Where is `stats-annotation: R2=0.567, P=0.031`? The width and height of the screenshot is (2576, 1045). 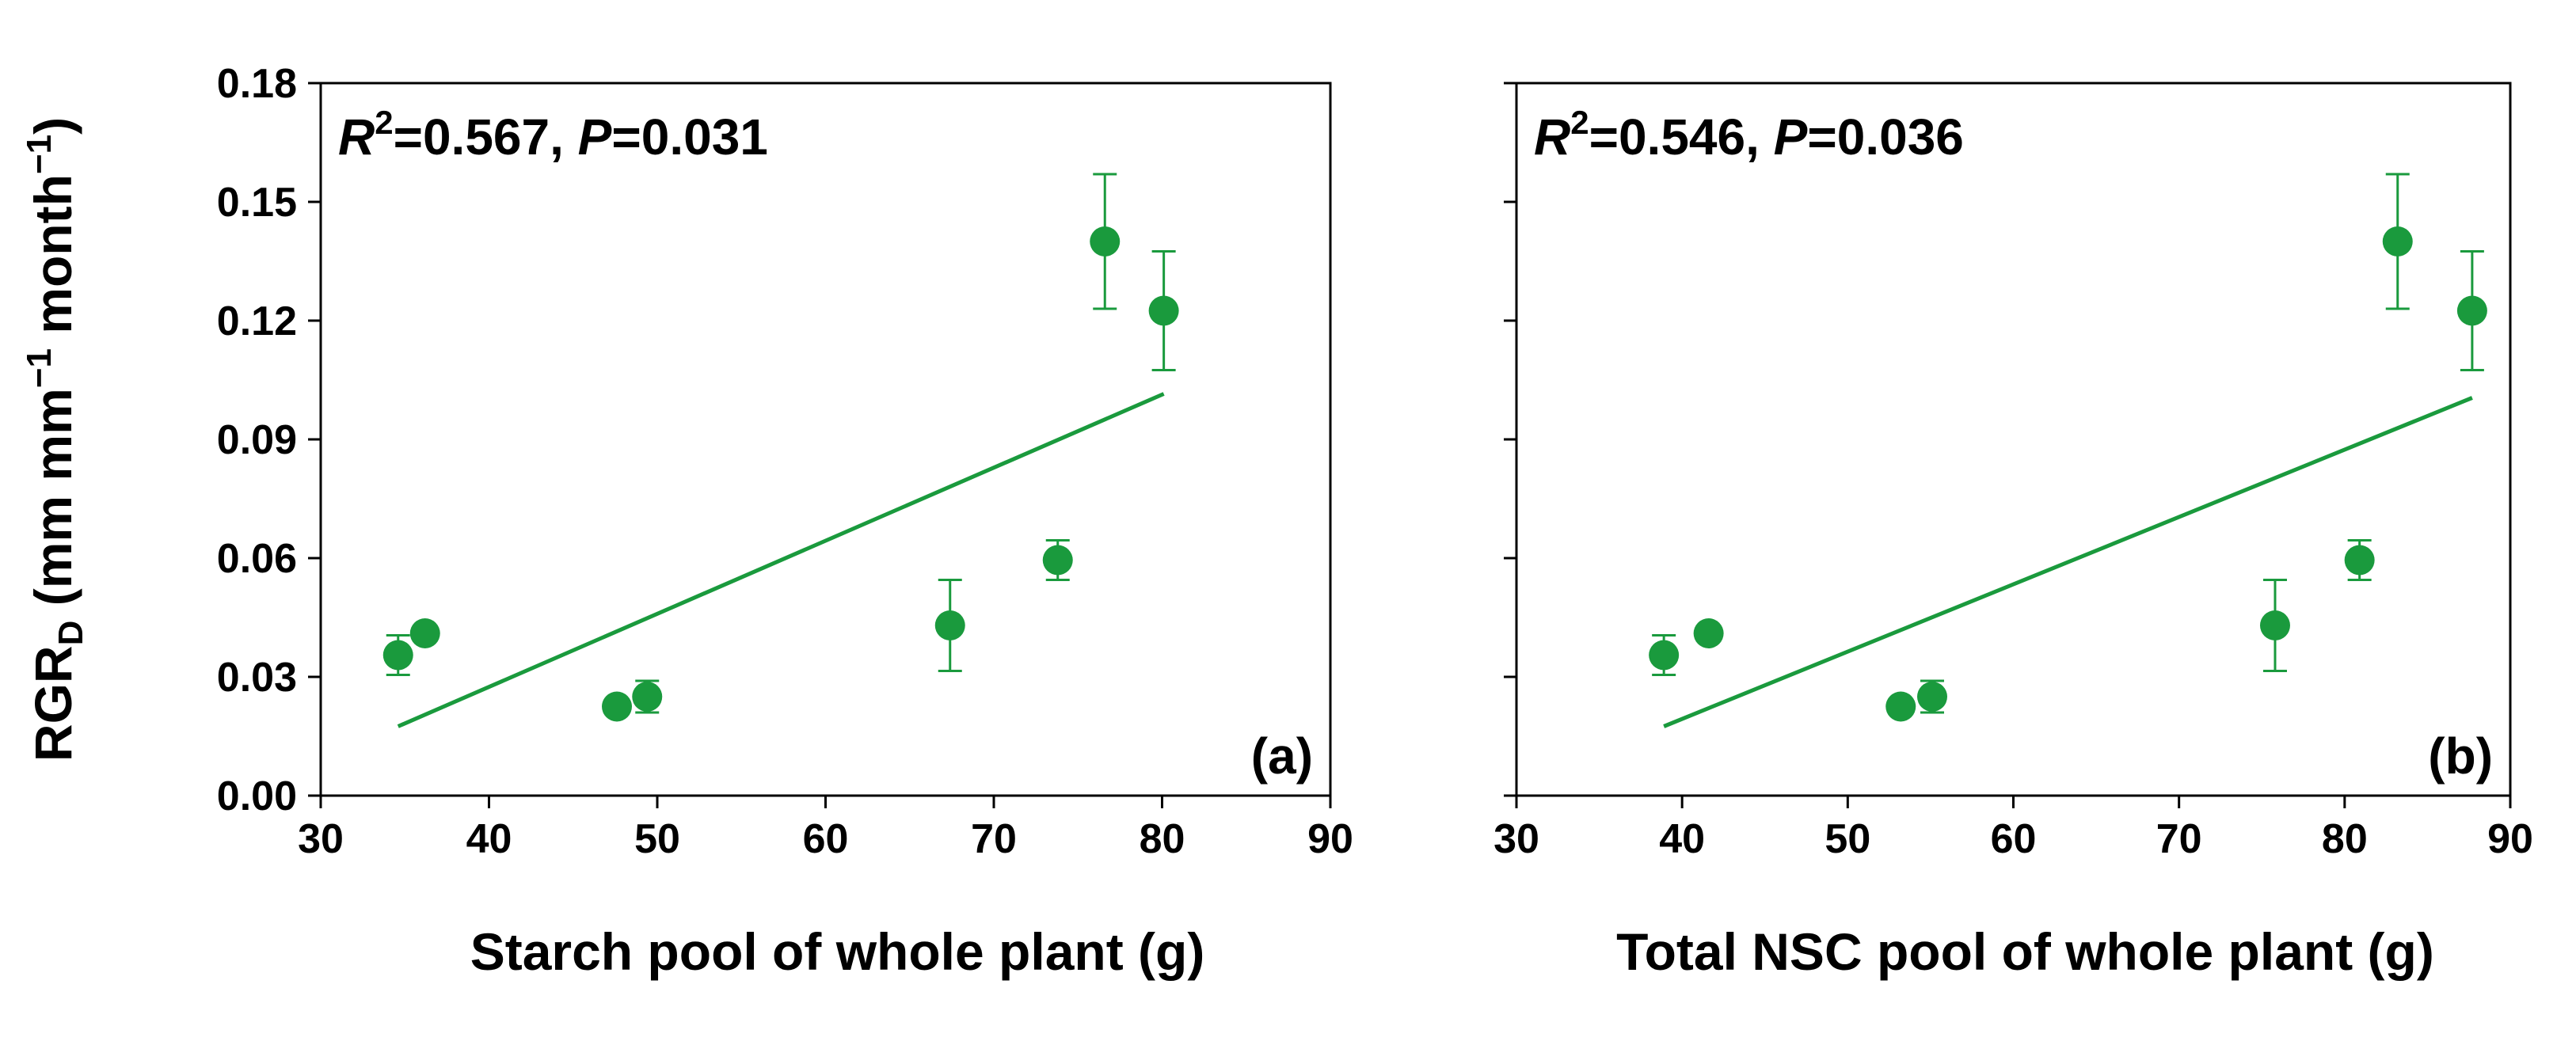
stats-annotation: R2=0.567, P=0.031 is located at coordinates (553, 134).